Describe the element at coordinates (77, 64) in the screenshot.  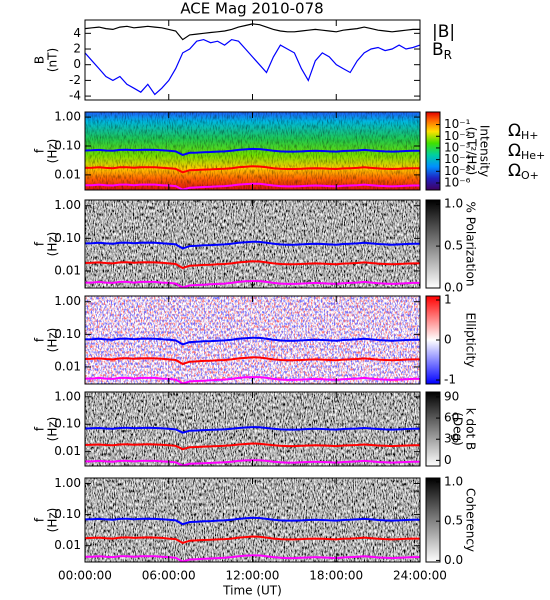
I see `y-tick-label: 0` at that location.